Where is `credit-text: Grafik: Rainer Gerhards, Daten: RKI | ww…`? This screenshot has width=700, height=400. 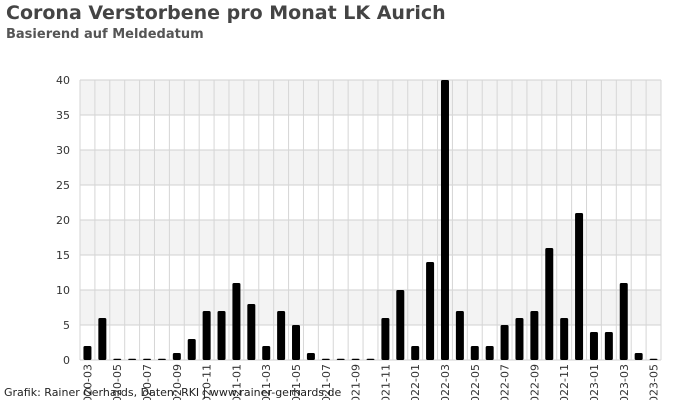
credit-text: Grafik: Rainer Gerhards, Daten: RKI | ww… is located at coordinates (173, 392).